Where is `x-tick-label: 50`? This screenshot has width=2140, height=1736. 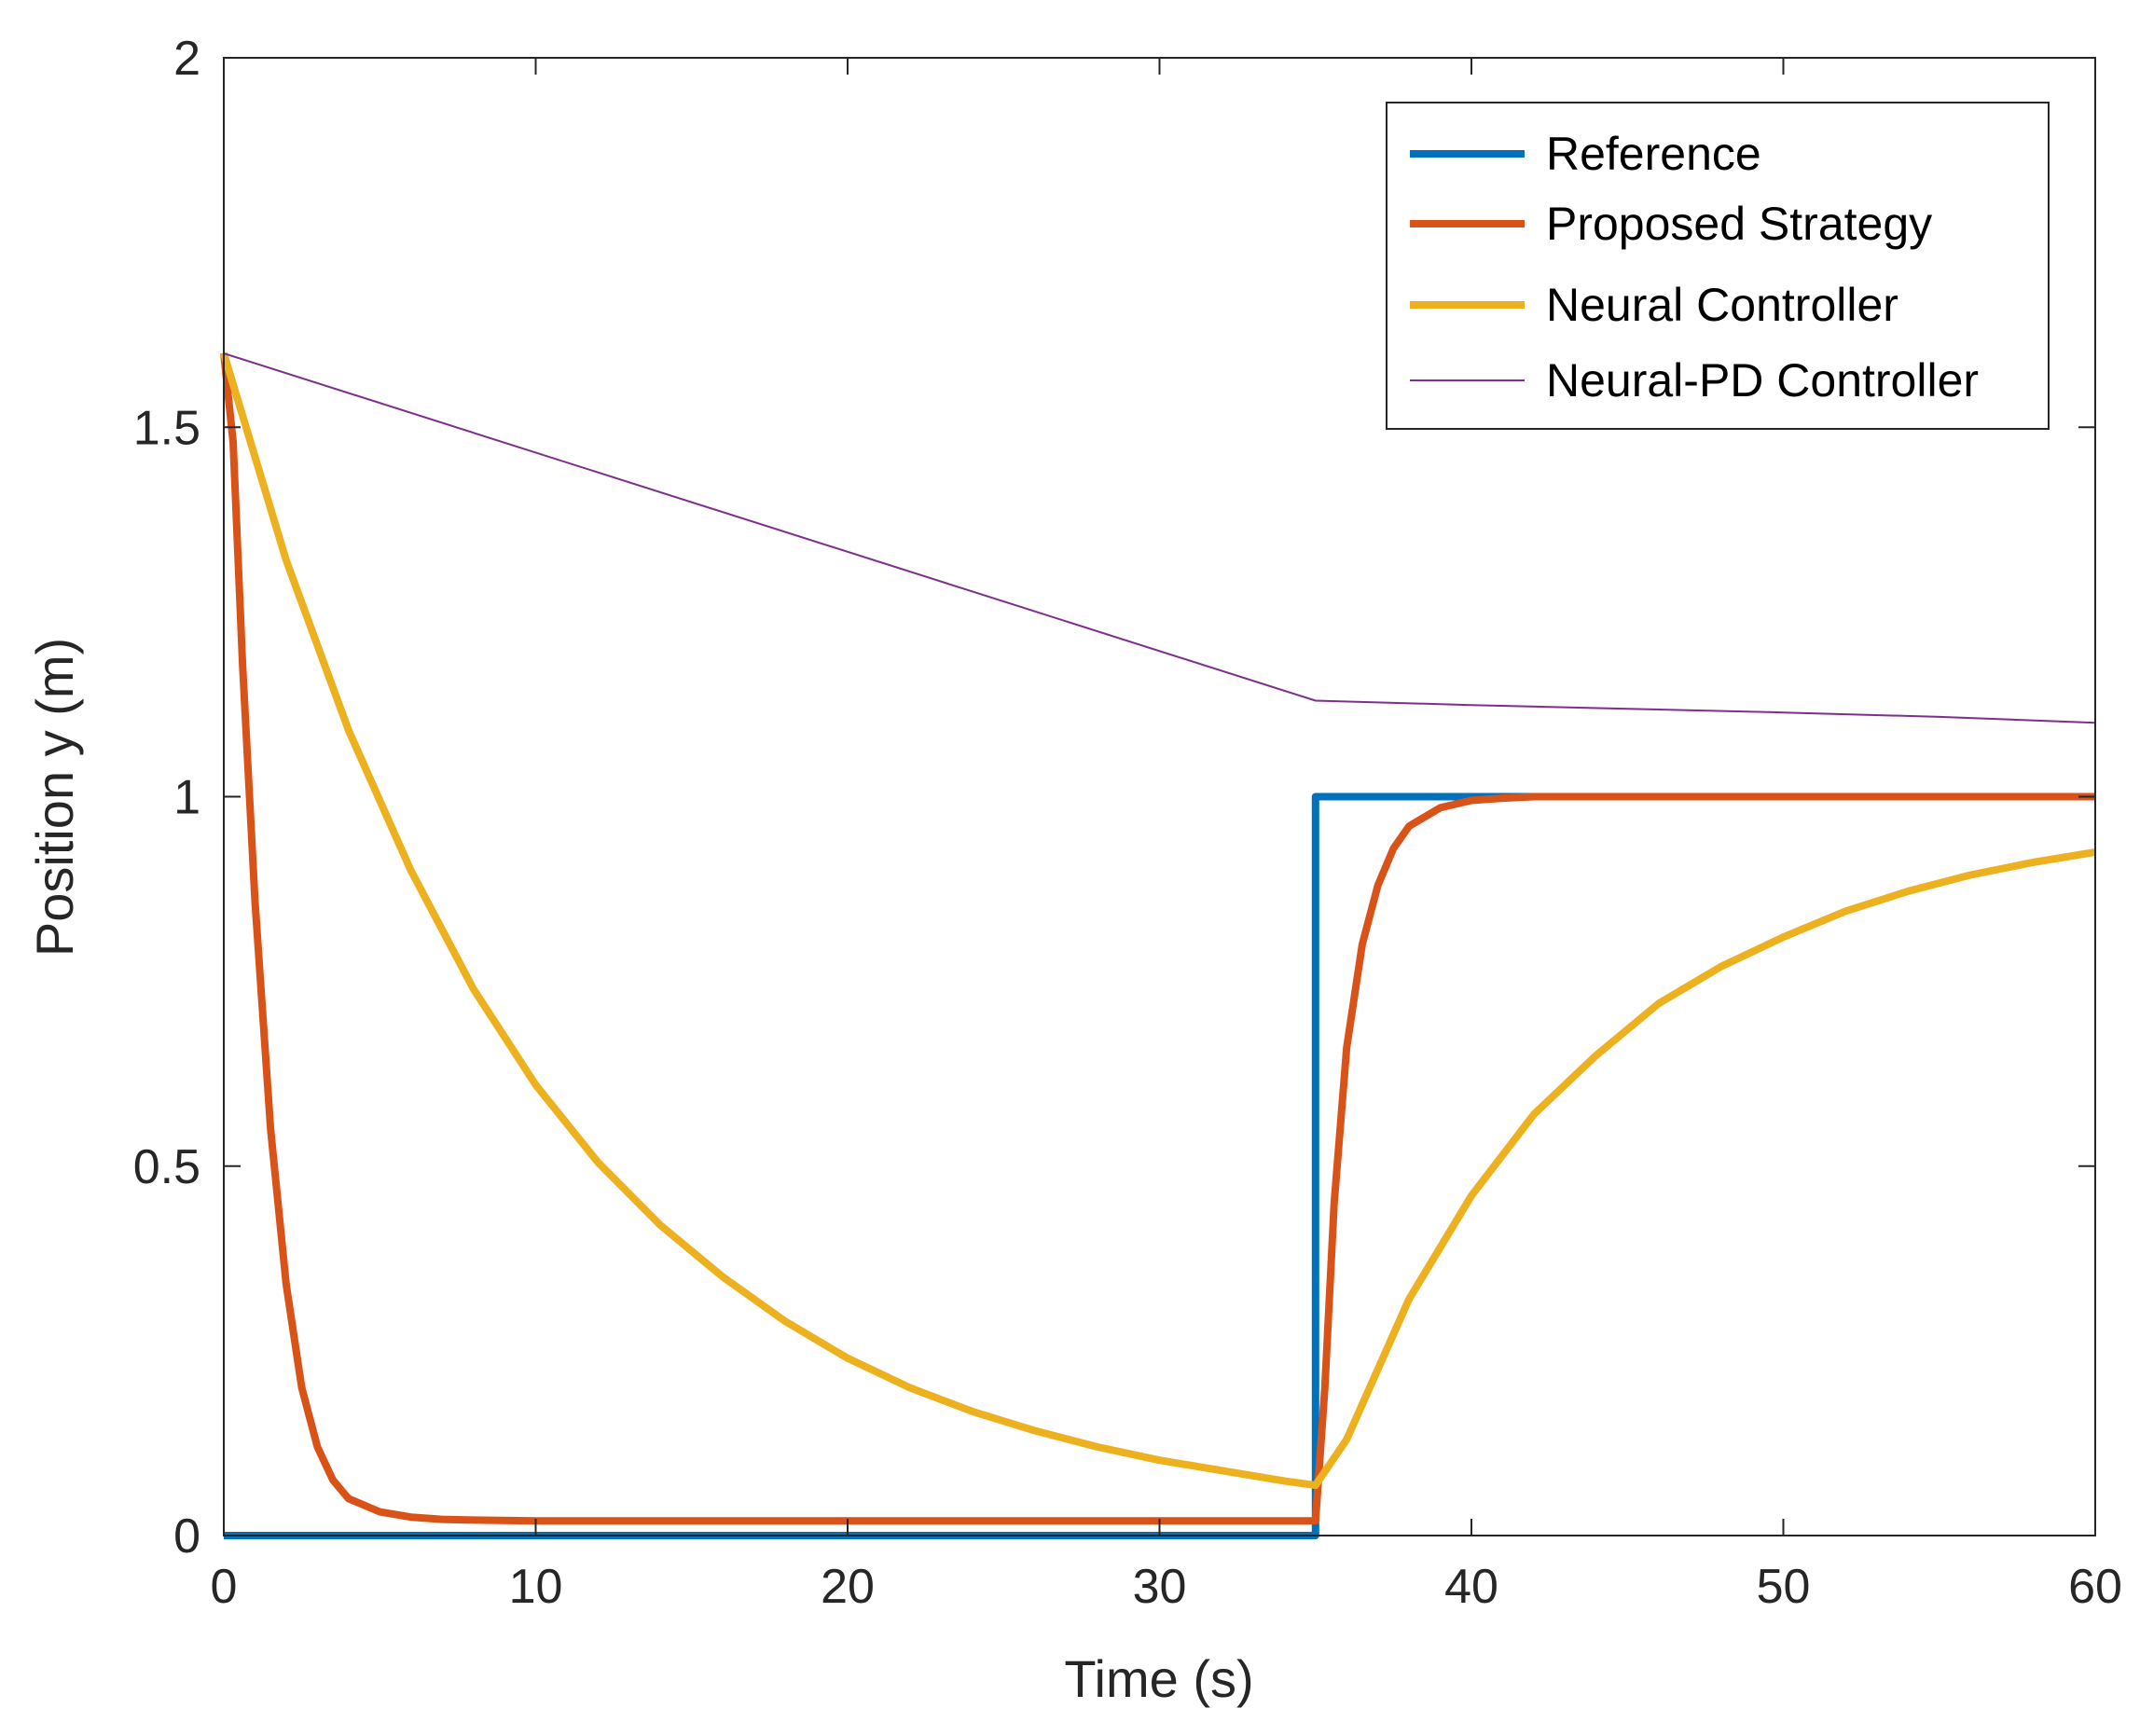 x-tick-label: 50 is located at coordinates (1784, 1587).